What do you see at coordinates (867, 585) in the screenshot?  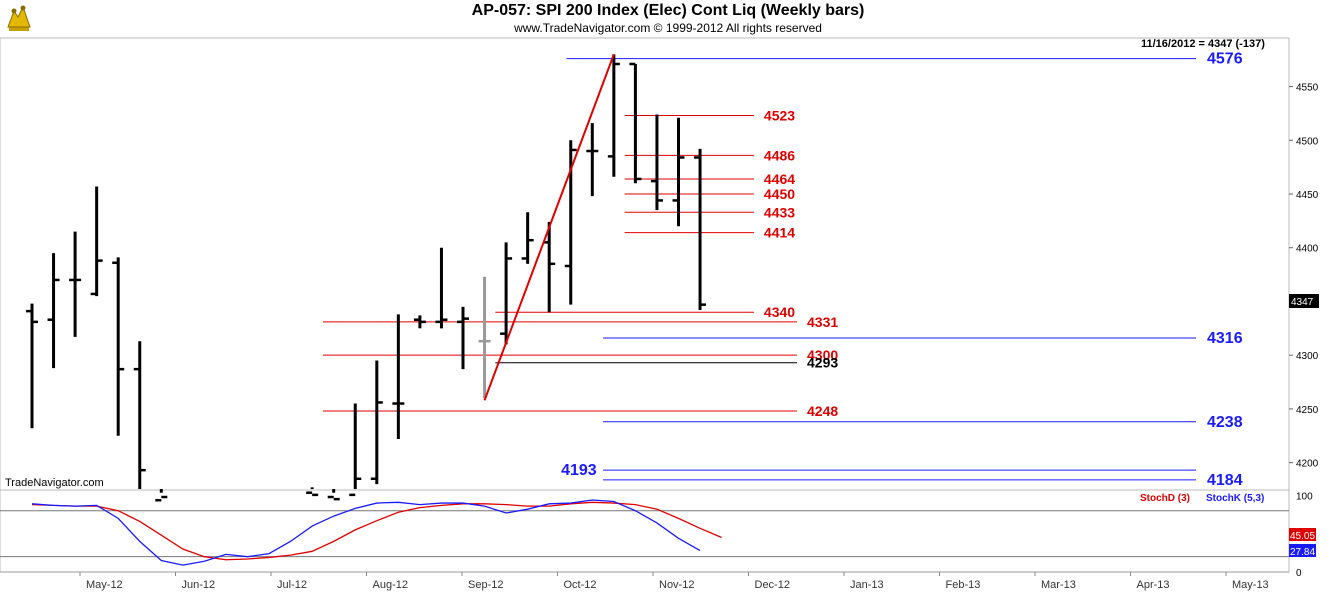 I see `date-tick-label: Jan-13` at bounding box center [867, 585].